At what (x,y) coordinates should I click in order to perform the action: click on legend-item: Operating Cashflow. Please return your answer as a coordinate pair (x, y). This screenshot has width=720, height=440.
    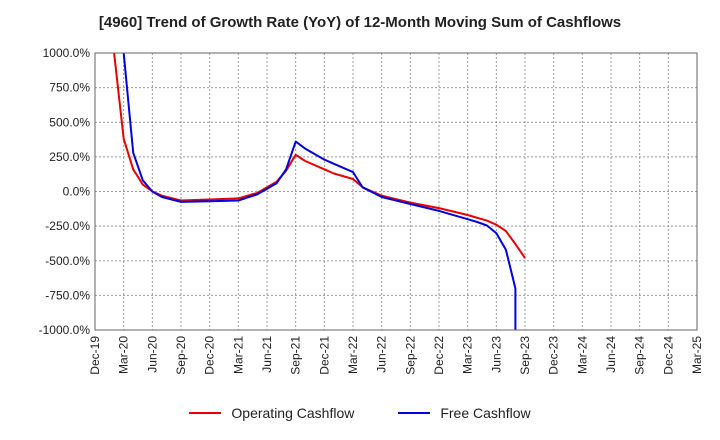
    Looking at the image, I should click on (271, 413).